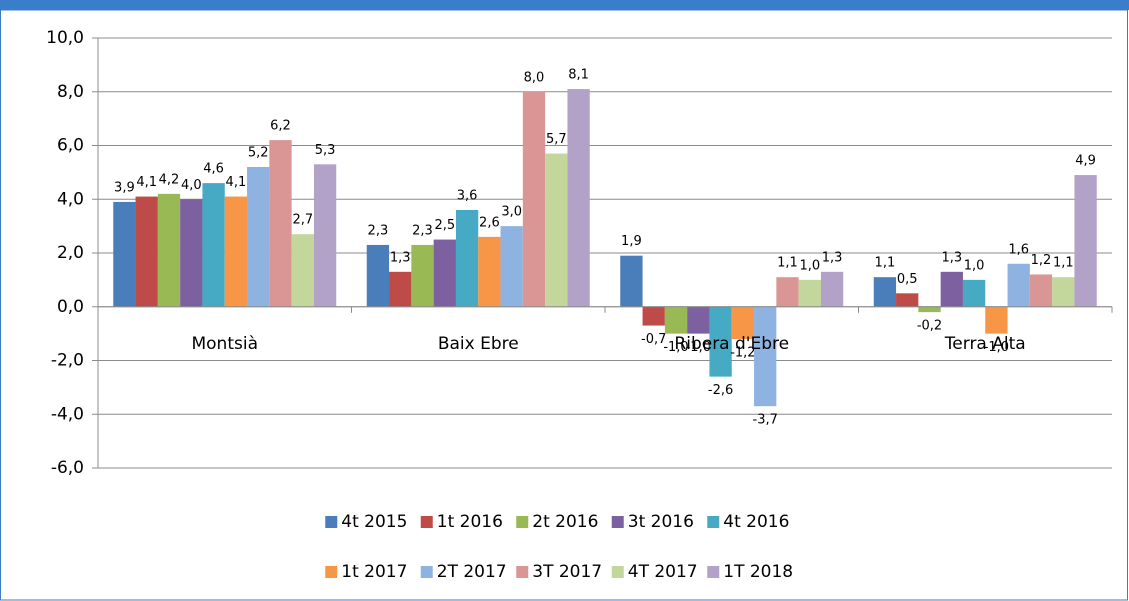 The height and width of the screenshot is (601, 1129). Describe the element at coordinates (511, 212) in the screenshot. I see `data-label: 3,0` at that location.